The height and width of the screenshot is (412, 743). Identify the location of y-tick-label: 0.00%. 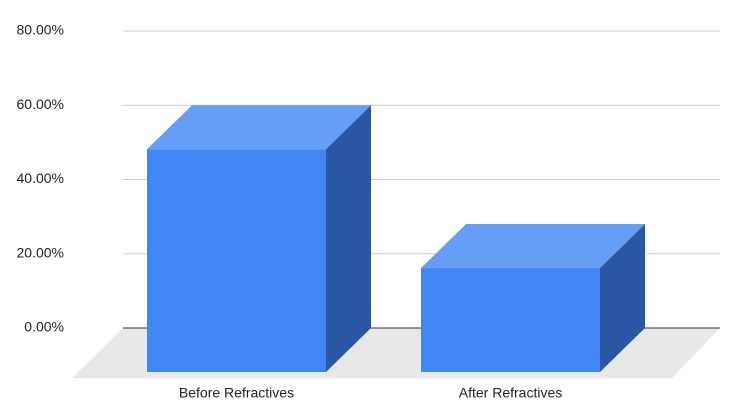
(44, 327).